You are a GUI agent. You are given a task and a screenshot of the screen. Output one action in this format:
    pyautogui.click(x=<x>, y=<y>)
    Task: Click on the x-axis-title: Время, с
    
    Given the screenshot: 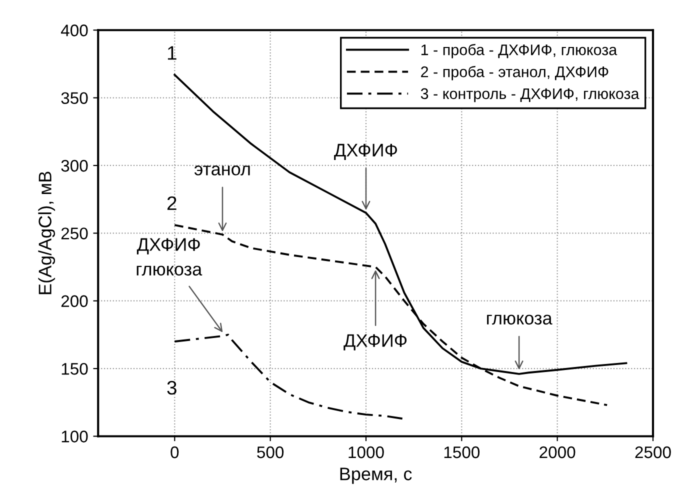 What is the action you would take?
    pyautogui.click(x=376, y=476)
    